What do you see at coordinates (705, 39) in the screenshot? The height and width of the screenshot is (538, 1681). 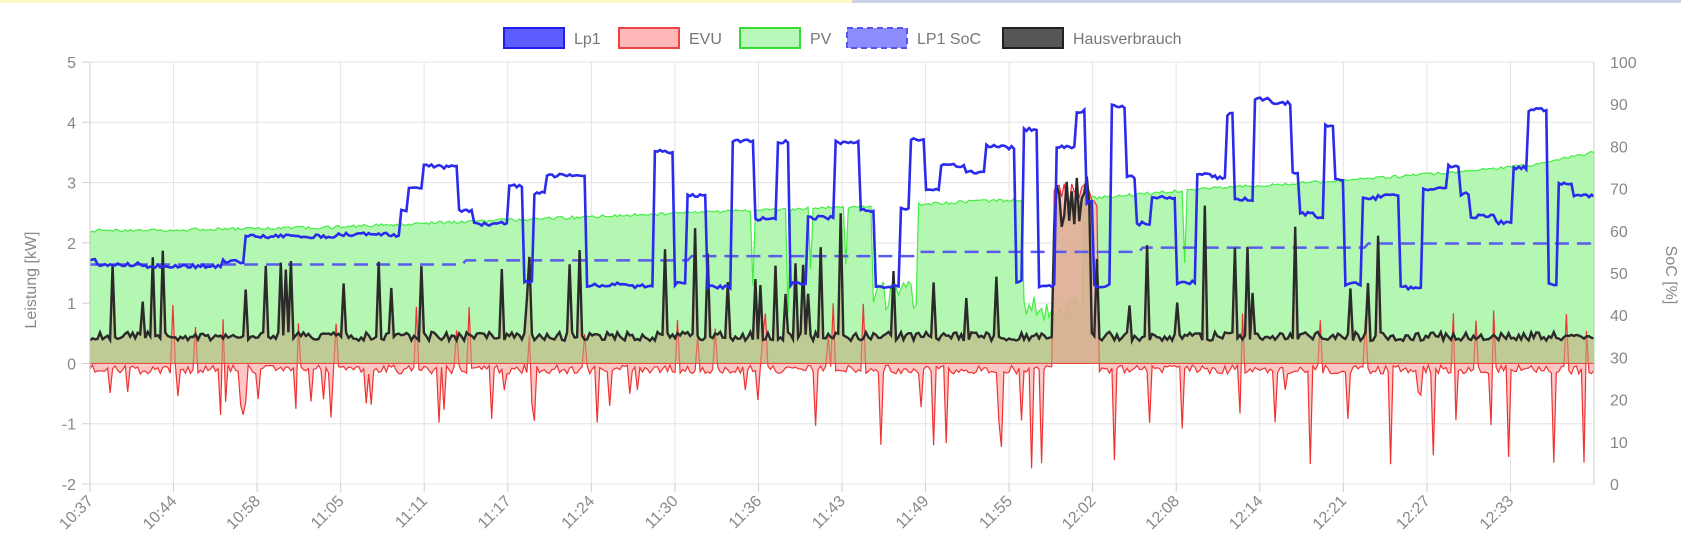 I see `legend-label: EVU` at bounding box center [705, 39].